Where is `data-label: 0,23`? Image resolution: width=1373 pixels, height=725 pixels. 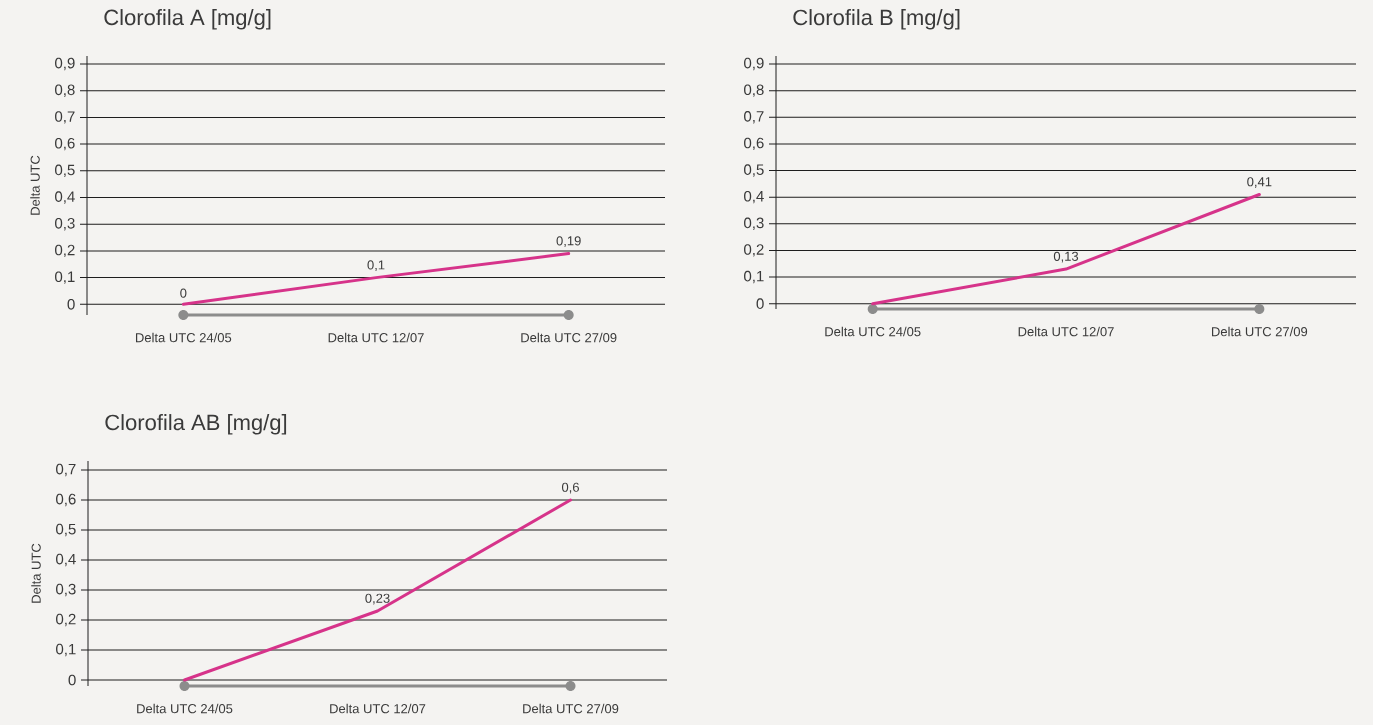
data-label: 0,23 is located at coordinates (377, 599).